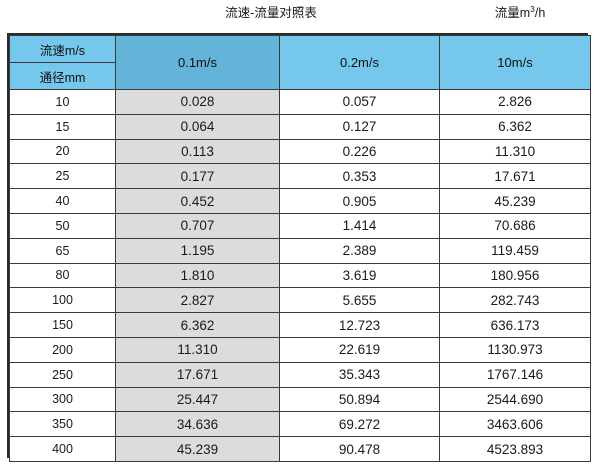 The width and height of the screenshot is (600, 466). I want to click on flow-unit-label: 流量m3/h, so click(520, 13).